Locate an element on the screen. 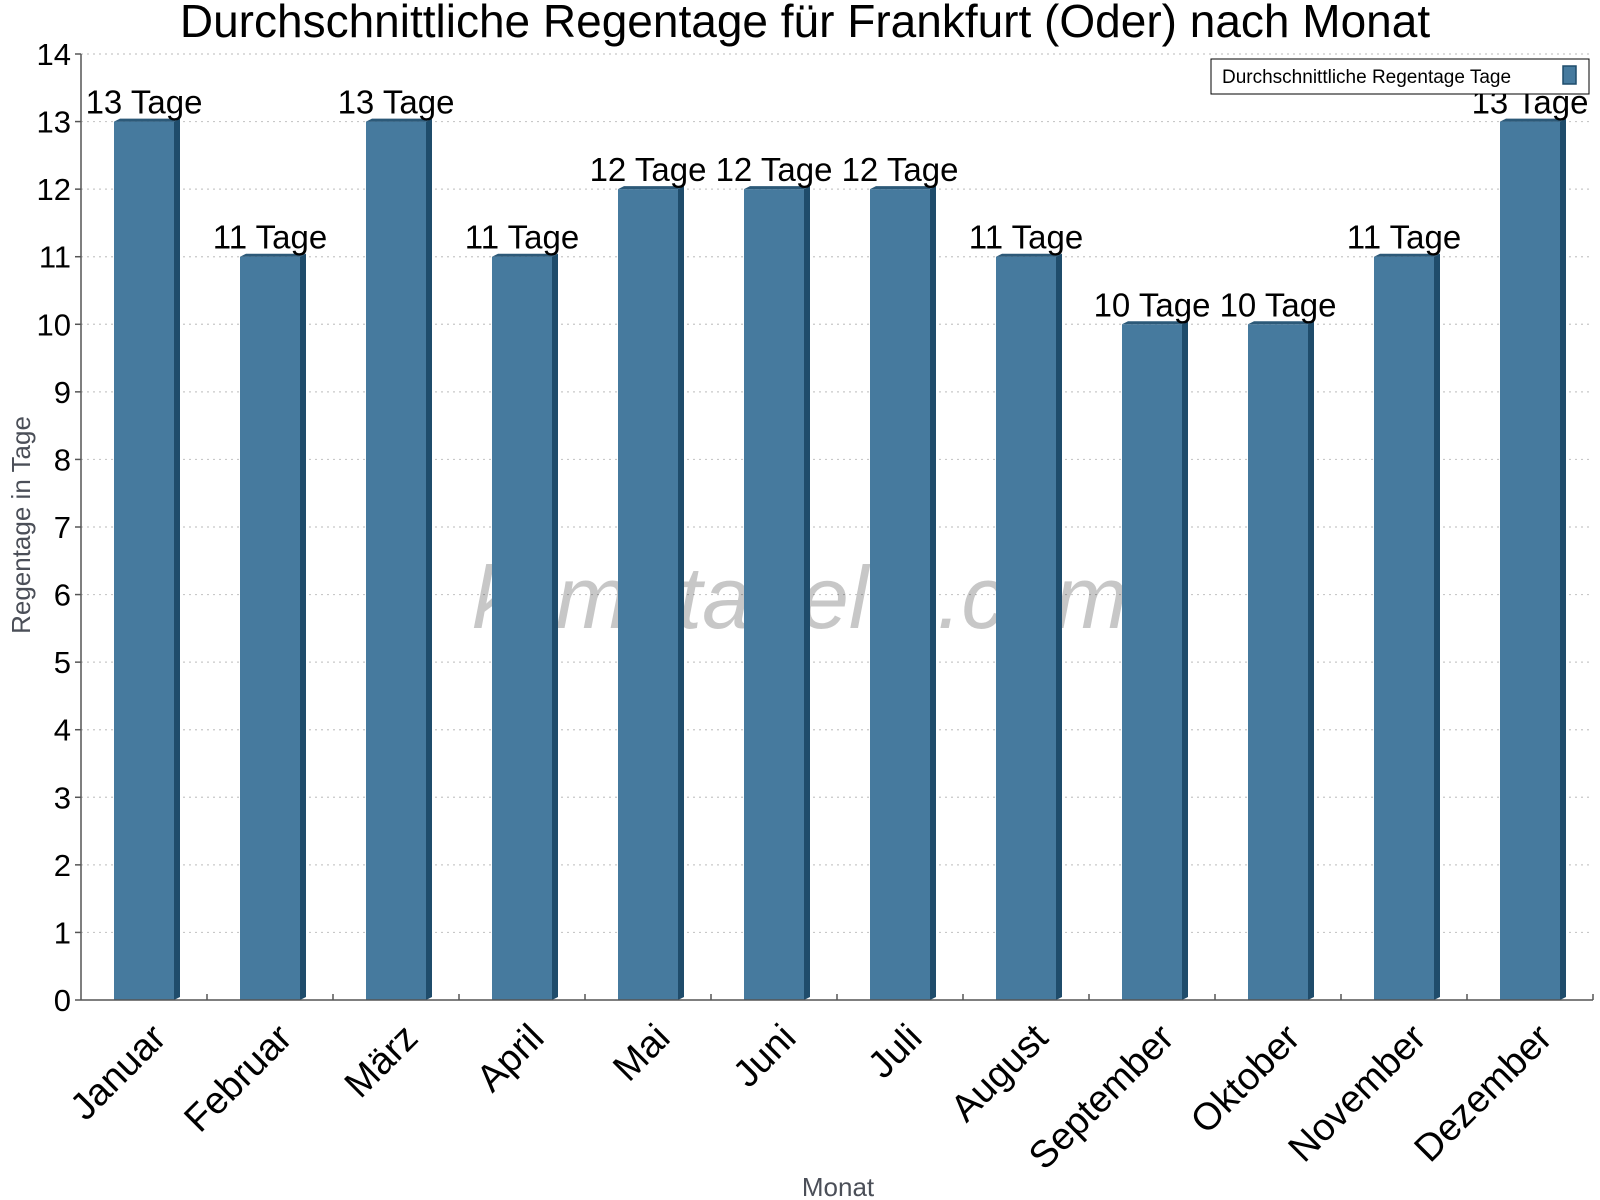 The height and width of the screenshot is (1200, 1600). y-tick-label: 7 is located at coordinates (62, 527).